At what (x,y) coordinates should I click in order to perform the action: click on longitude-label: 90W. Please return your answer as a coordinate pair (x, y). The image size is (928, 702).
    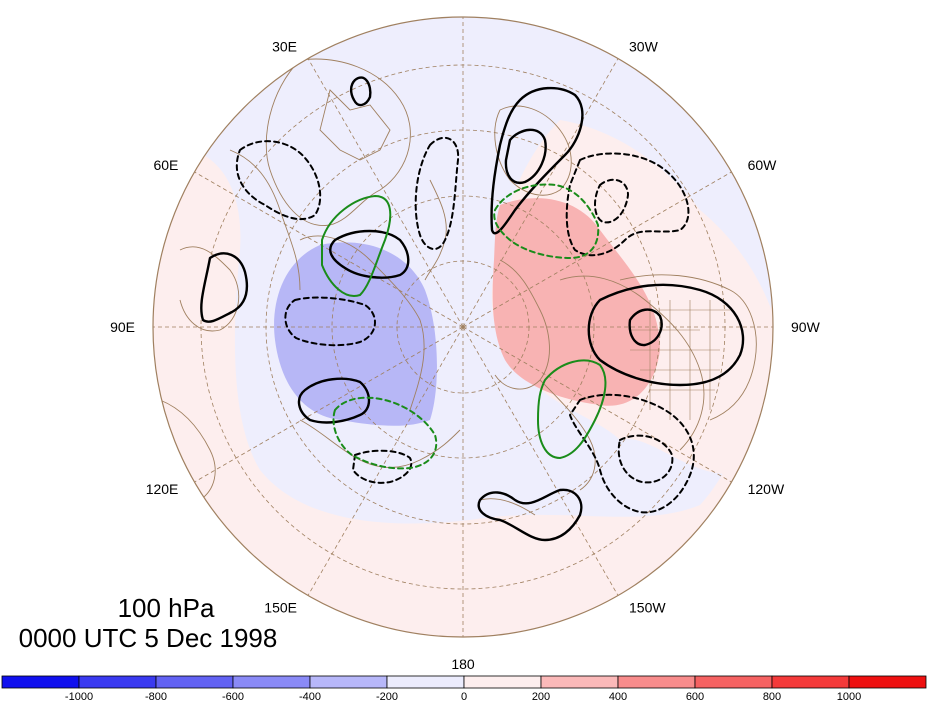
    Looking at the image, I should click on (806, 327).